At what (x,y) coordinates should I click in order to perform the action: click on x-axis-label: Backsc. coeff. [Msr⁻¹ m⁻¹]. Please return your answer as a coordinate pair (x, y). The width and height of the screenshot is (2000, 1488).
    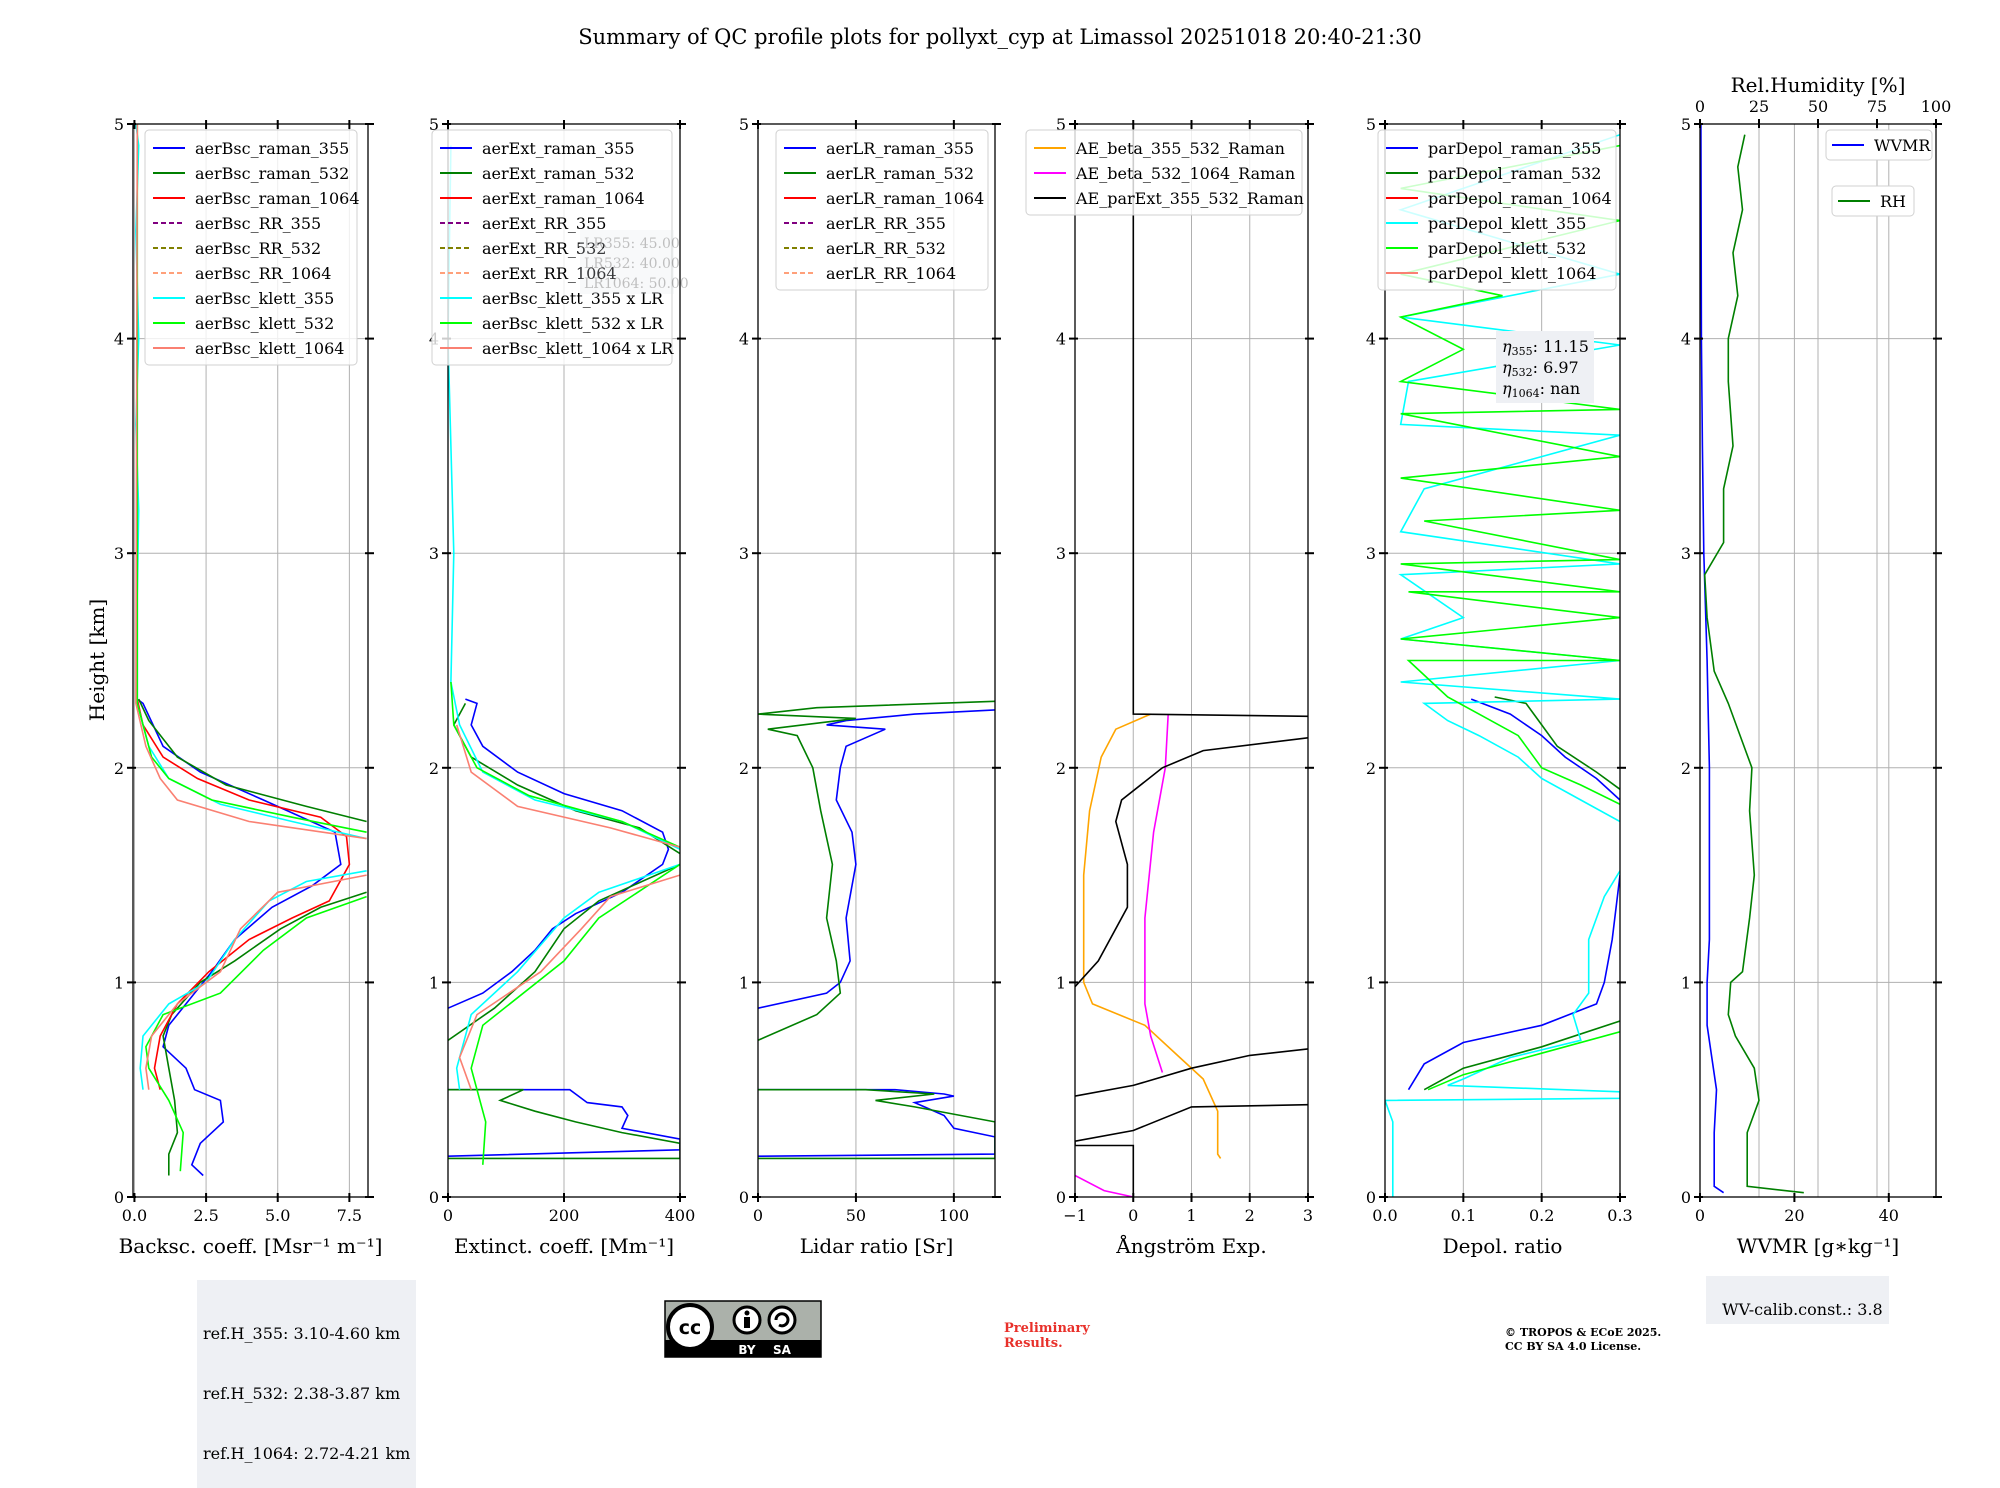
    Looking at the image, I should click on (251, 1246).